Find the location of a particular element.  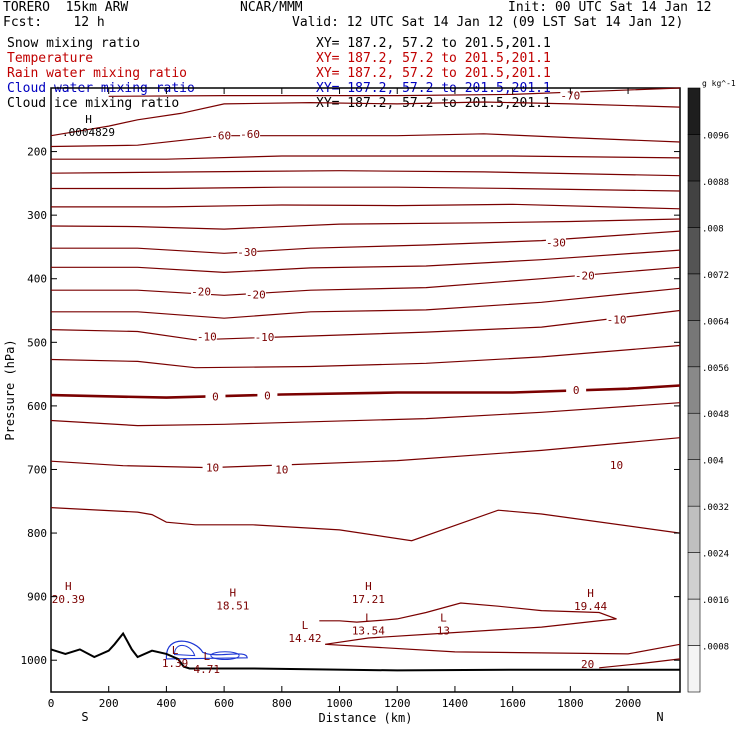

x-tick-label: 1600 is located at coordinates (512, 703).